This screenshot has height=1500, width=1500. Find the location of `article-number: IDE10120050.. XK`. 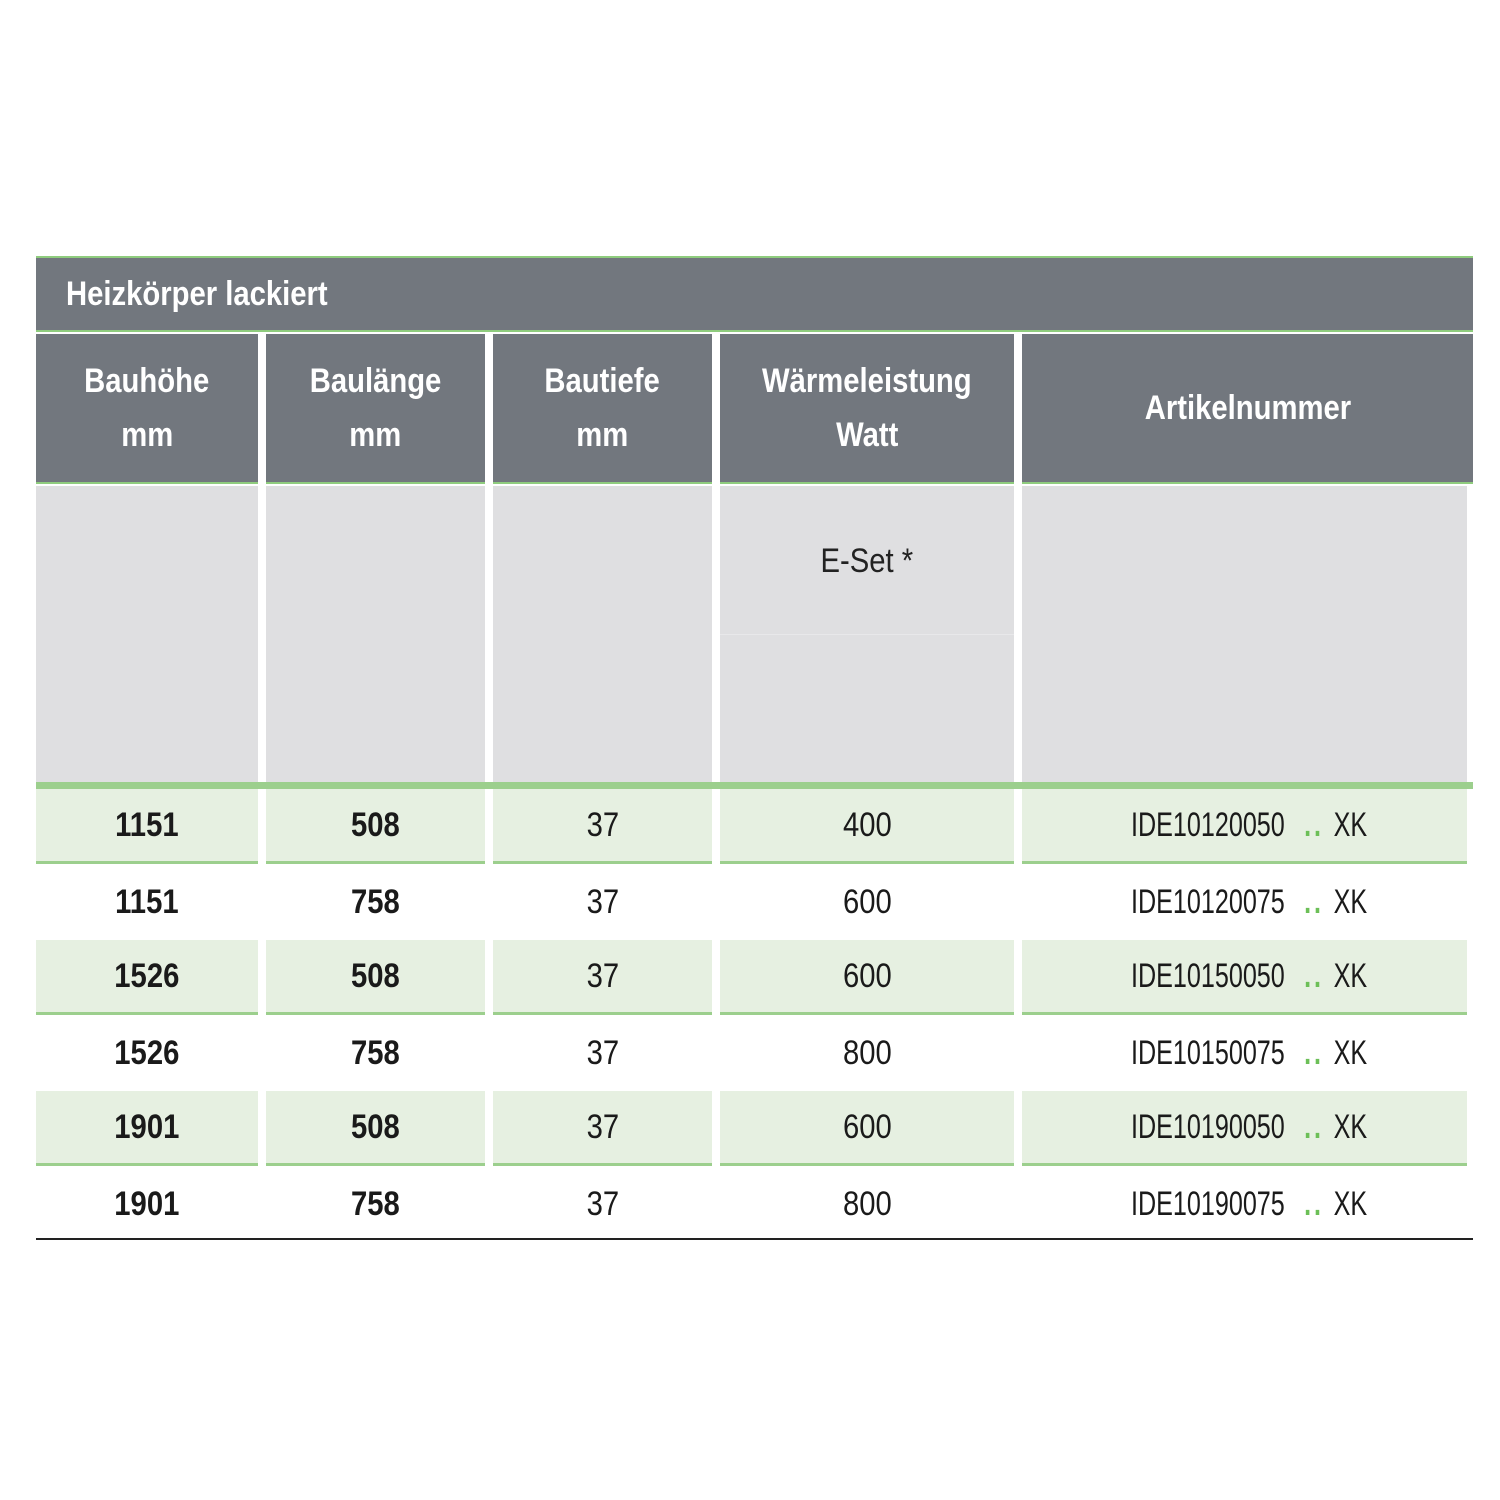

article-number: IDE10120050.. XK is located at coordinates (1244, 825).